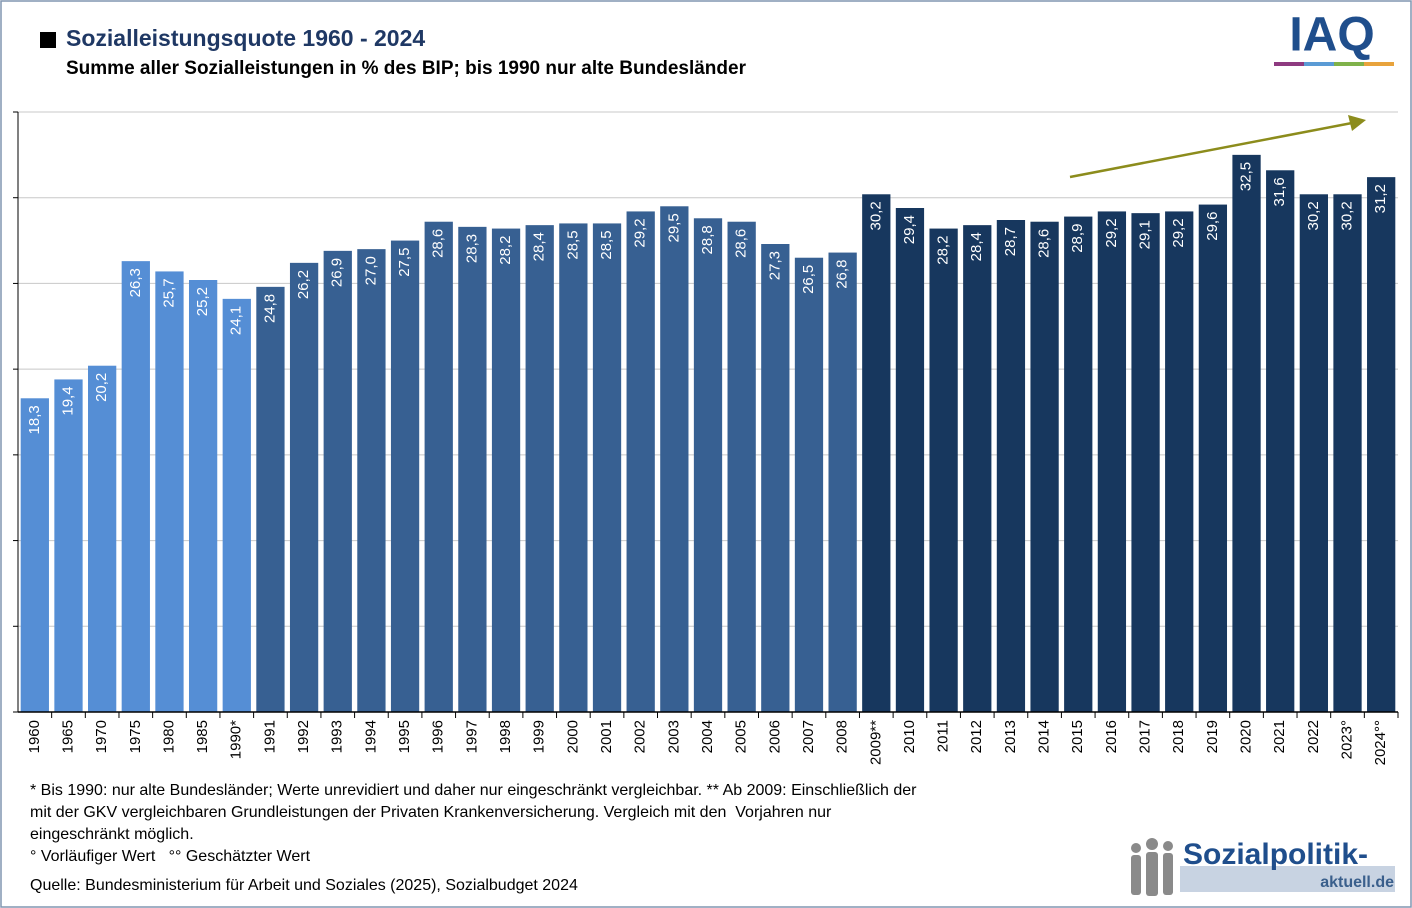 This screenshot has height=908, width=1412. Describe the element at coordinates (842, 274) in the screenshot. I see `value-label: 26,8` at that location.